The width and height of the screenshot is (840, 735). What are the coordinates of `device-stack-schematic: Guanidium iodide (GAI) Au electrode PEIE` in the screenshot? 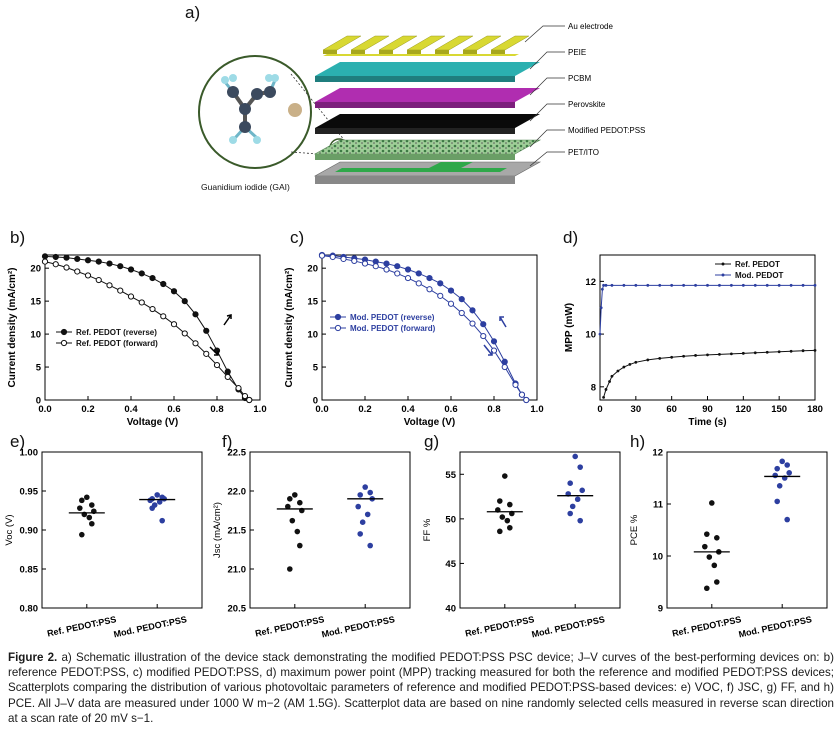 It's located at (421, 107).